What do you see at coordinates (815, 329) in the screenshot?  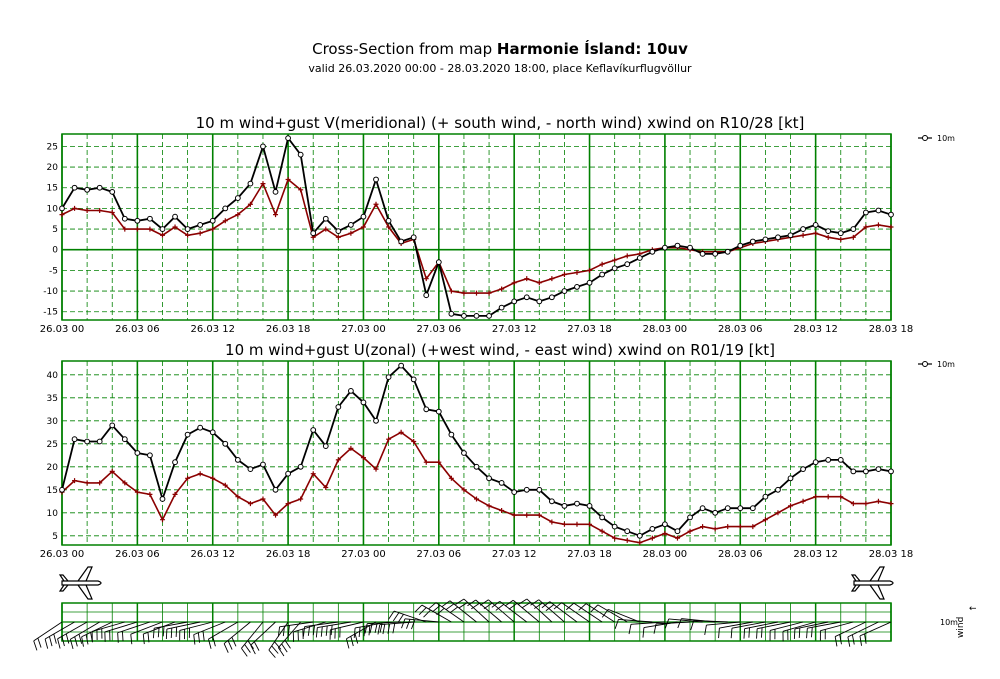 I see `x-tick-label: 28.03 12` at bounding box center [815, 329].